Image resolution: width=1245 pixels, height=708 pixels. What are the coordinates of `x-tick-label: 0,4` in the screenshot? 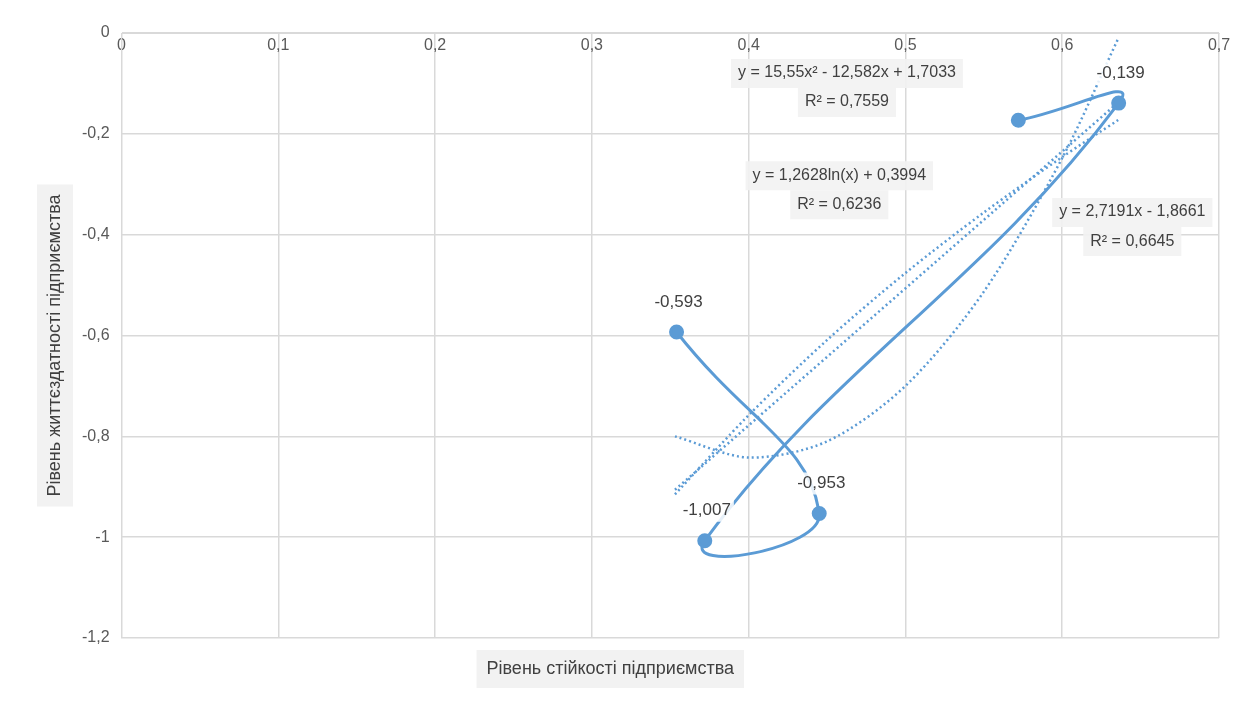 It's located at (748, 45).